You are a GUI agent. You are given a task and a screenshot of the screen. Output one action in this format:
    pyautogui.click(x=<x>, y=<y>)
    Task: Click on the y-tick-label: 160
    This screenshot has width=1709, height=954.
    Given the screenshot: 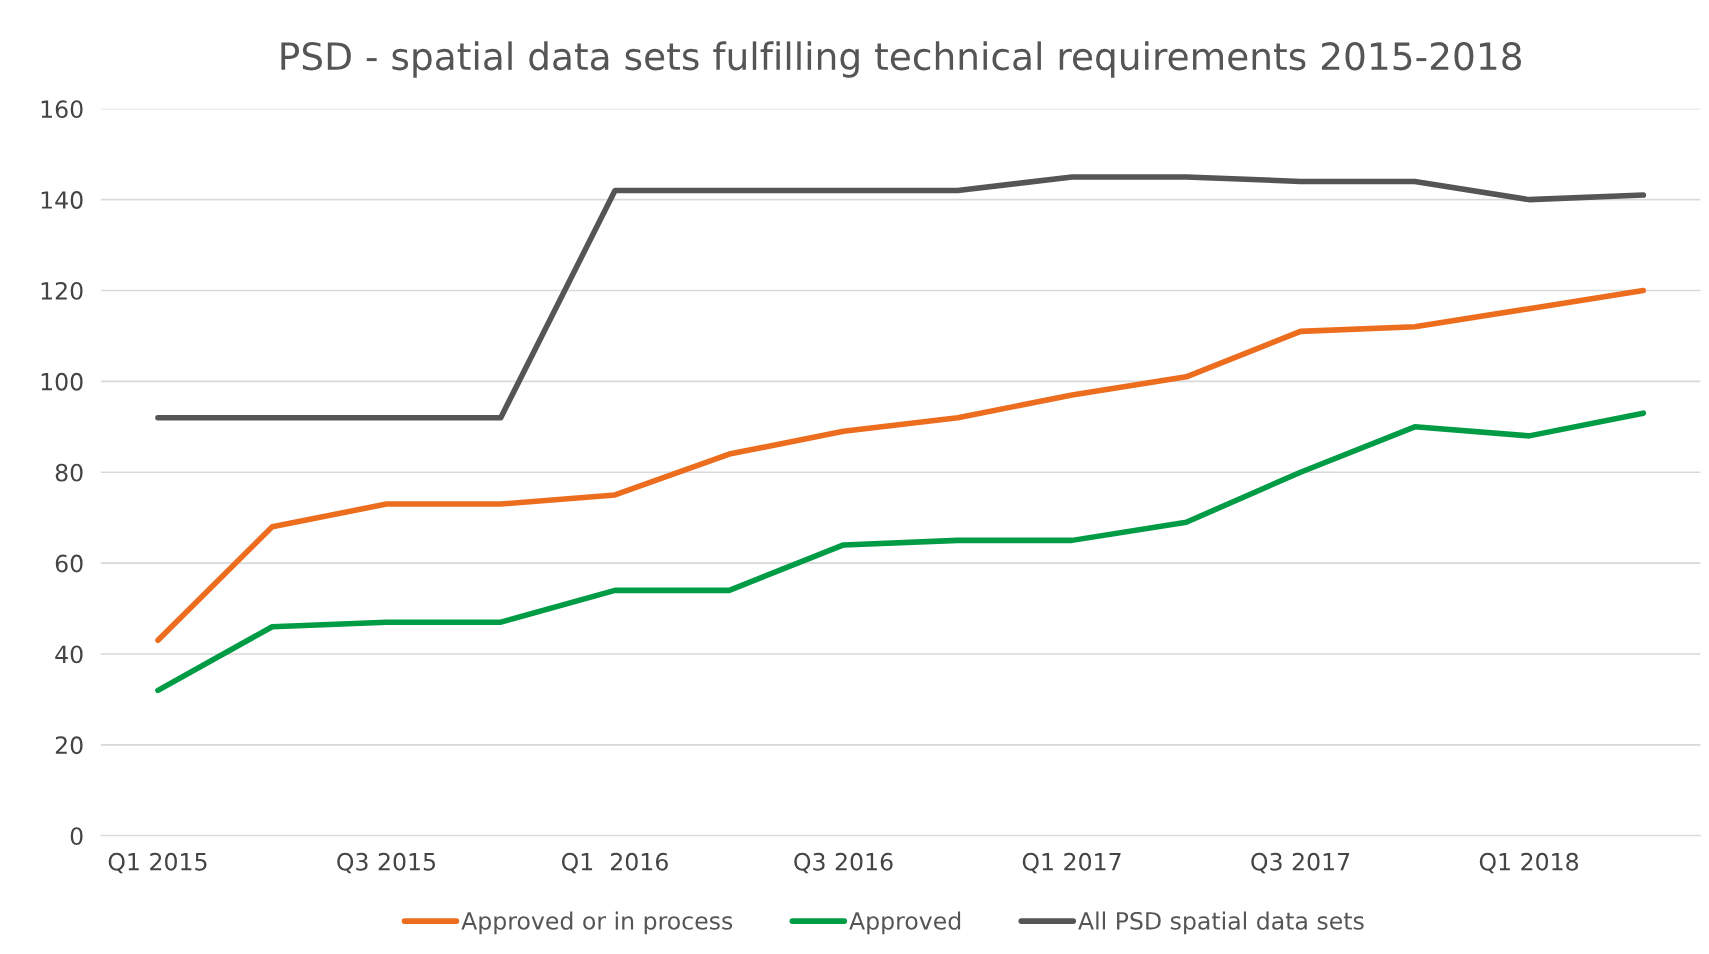 What is the action you would take?
    pyautogui.click(x=62, y=109)
    